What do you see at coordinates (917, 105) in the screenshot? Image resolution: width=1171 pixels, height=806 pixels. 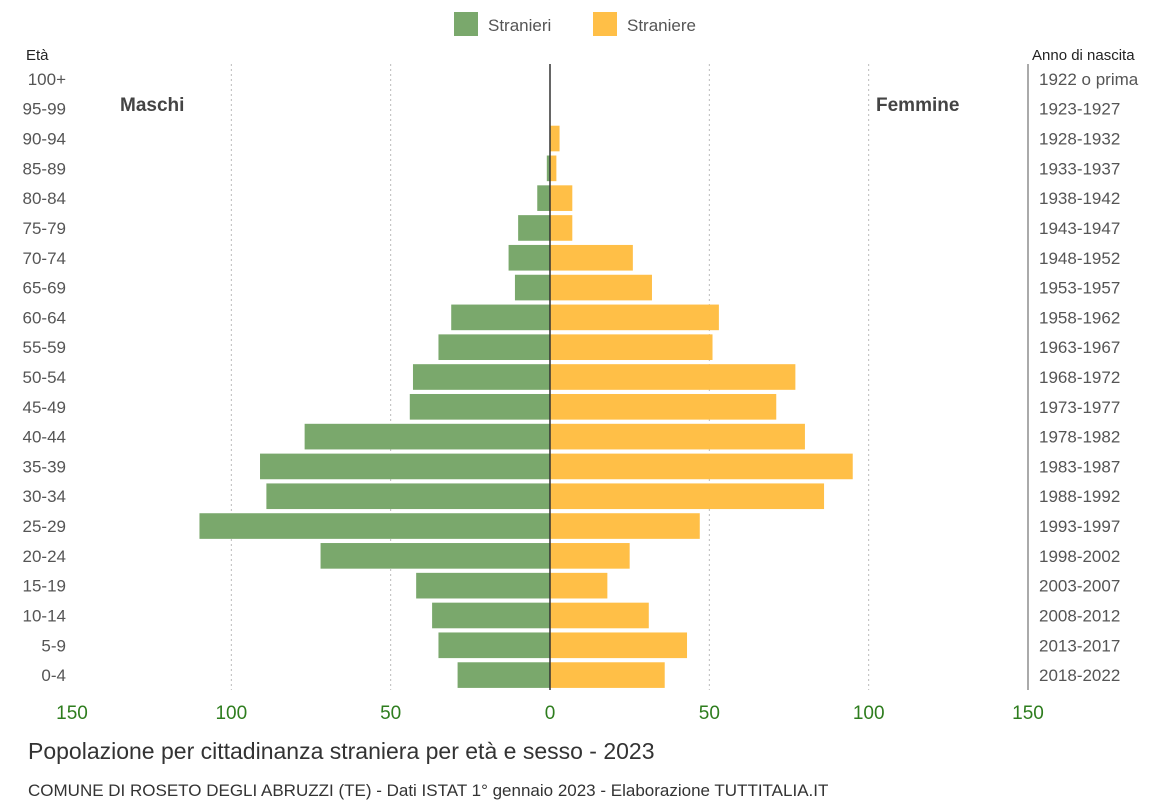 I see `right-side-label: Femmine` at bounding box center [917, 105].